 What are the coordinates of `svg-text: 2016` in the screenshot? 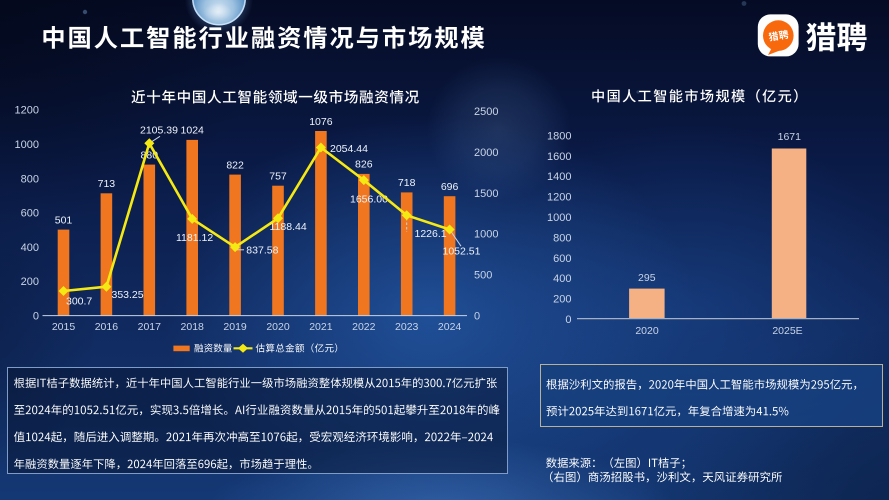 It's located at (107, 327).